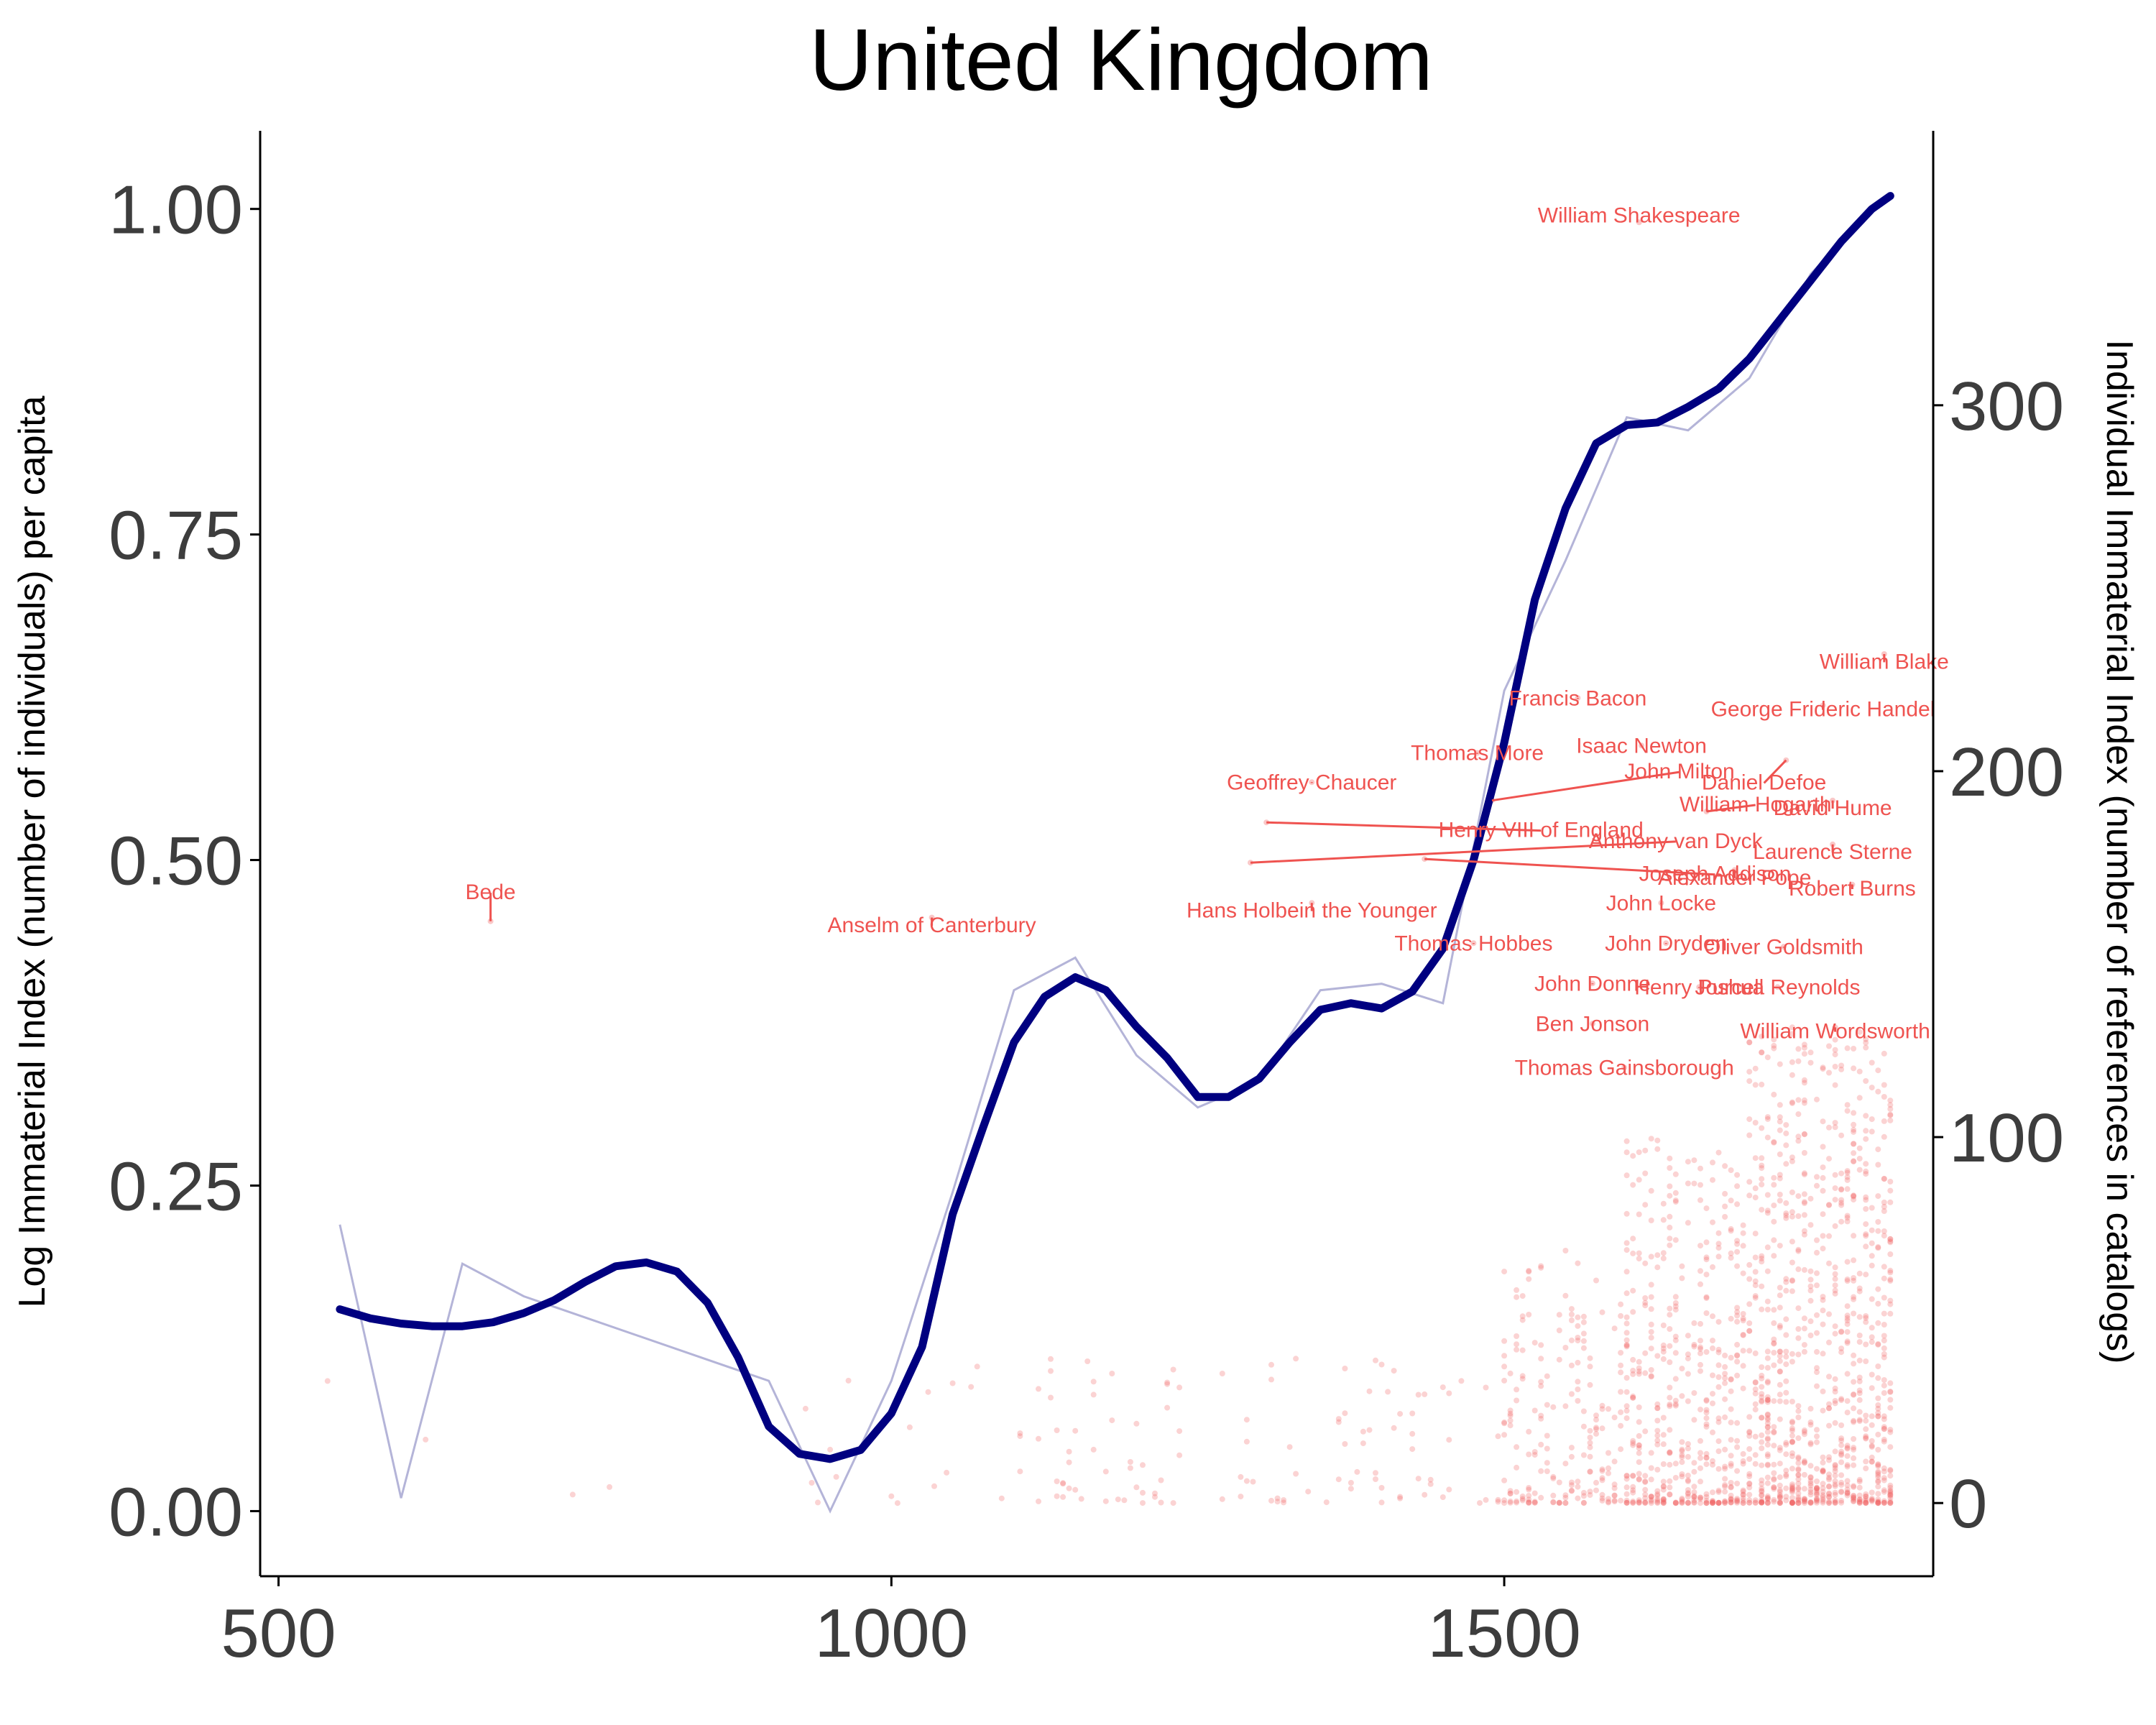  What do you see at coordinates (1312, 911) in the screenshot?
I see `point-label: Hans Holbein the Younger` at bounding box center [1312, 911].